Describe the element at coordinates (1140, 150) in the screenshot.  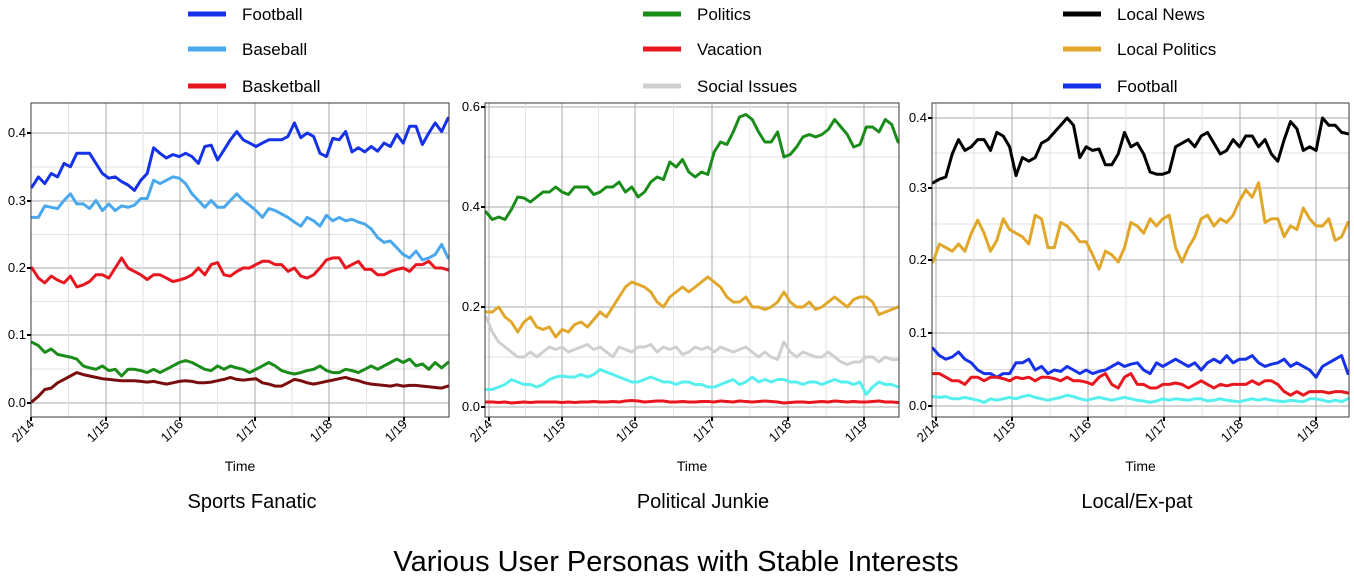
I see `series-line-local-news` at that location.